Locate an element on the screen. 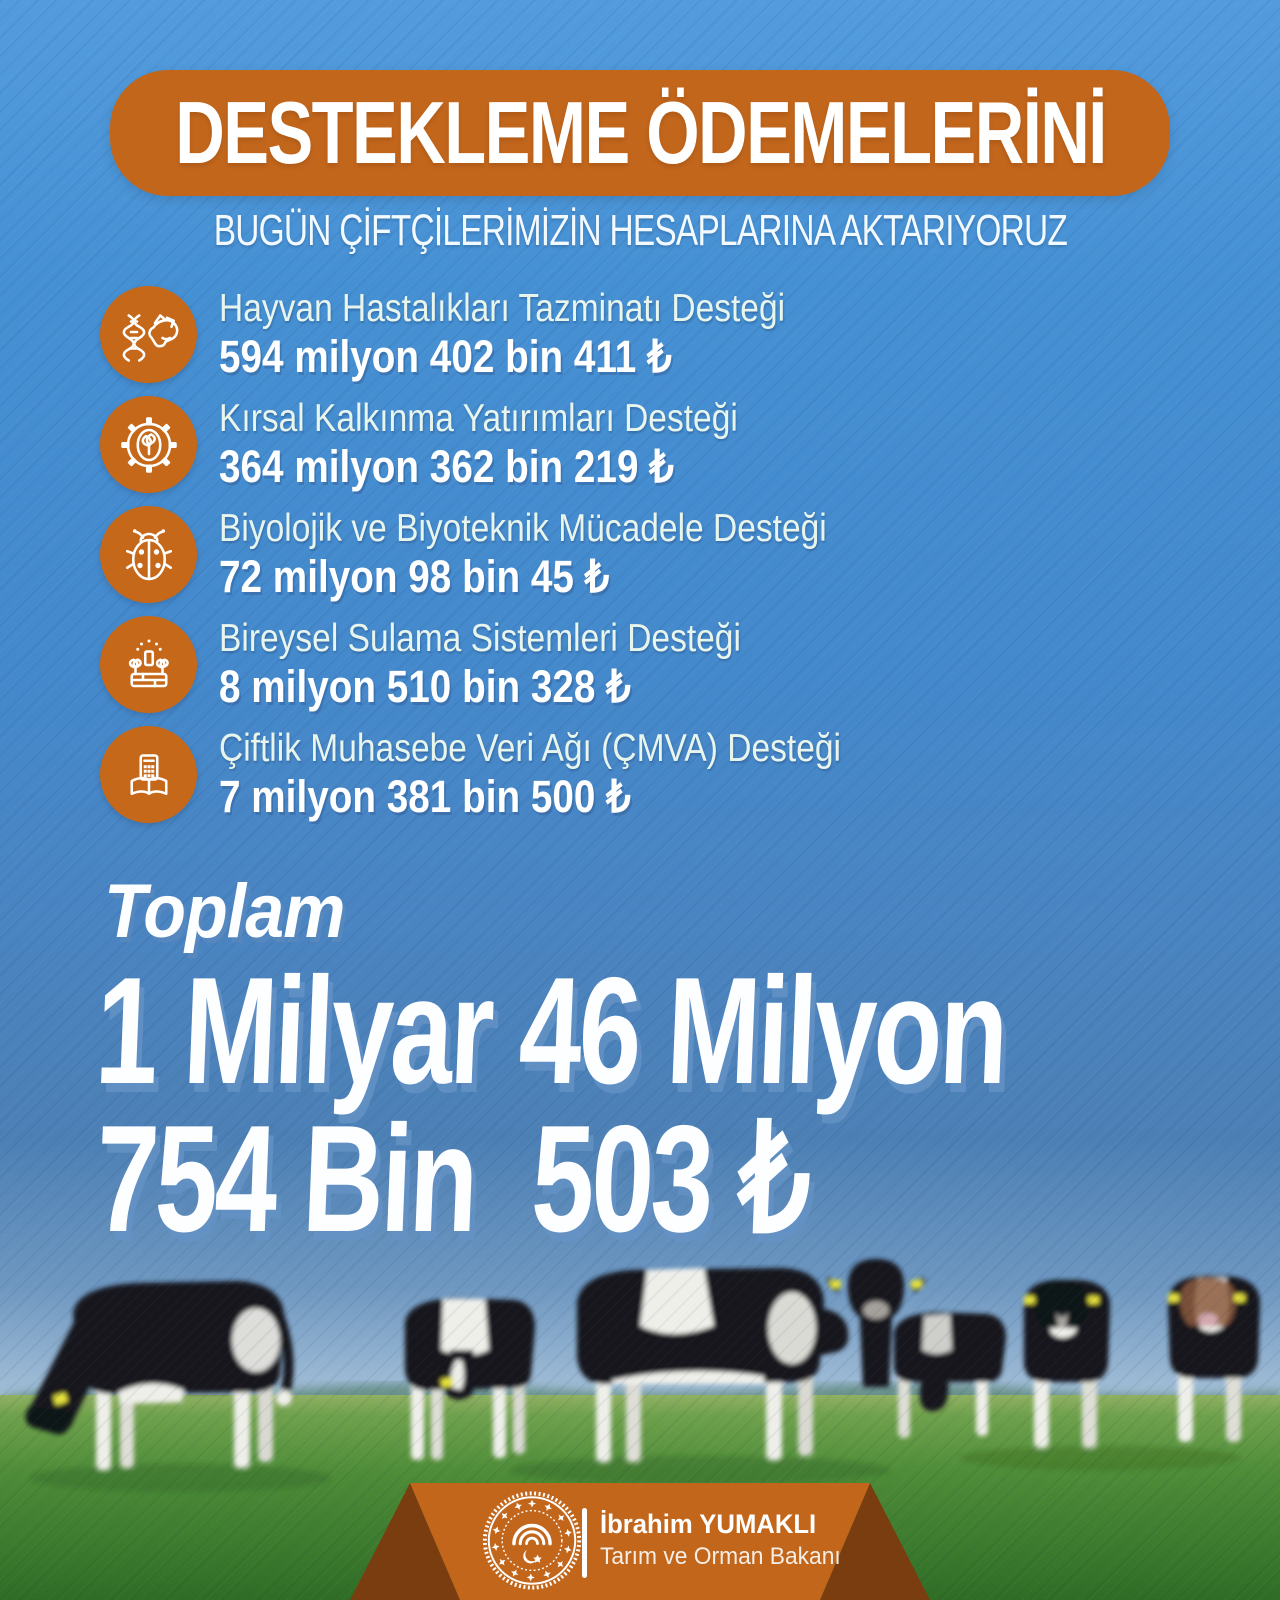 The height and width of the screenshot is (1600, 1280). footer-ribbon: İbrahim YUMAKLI Tarım ve Orman Bakanı is located at coordinates (640, 1541).